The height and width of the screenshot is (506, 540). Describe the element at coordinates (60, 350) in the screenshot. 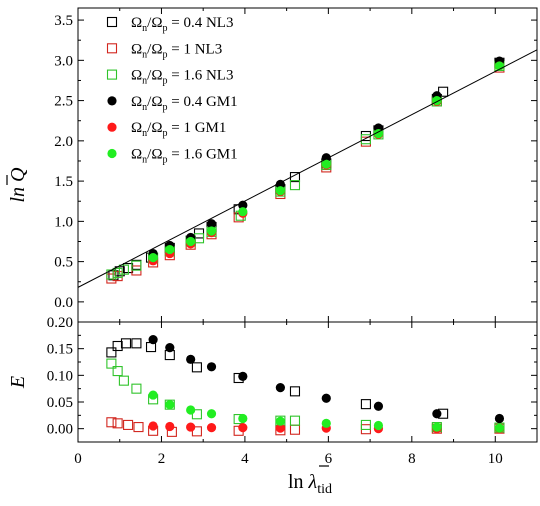

I see `bottom-ytick-label: 0.15` at that location.